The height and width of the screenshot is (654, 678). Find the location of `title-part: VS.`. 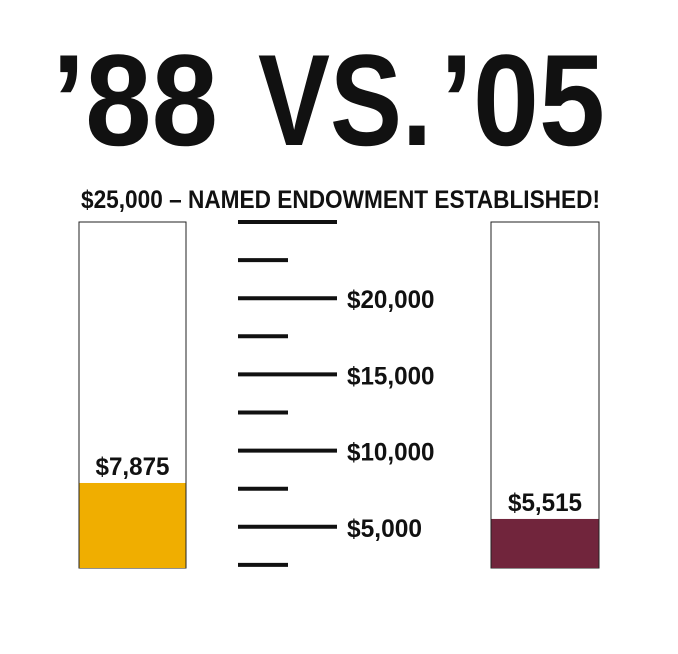

title-part: VS. is located at coordinates (345, 100).